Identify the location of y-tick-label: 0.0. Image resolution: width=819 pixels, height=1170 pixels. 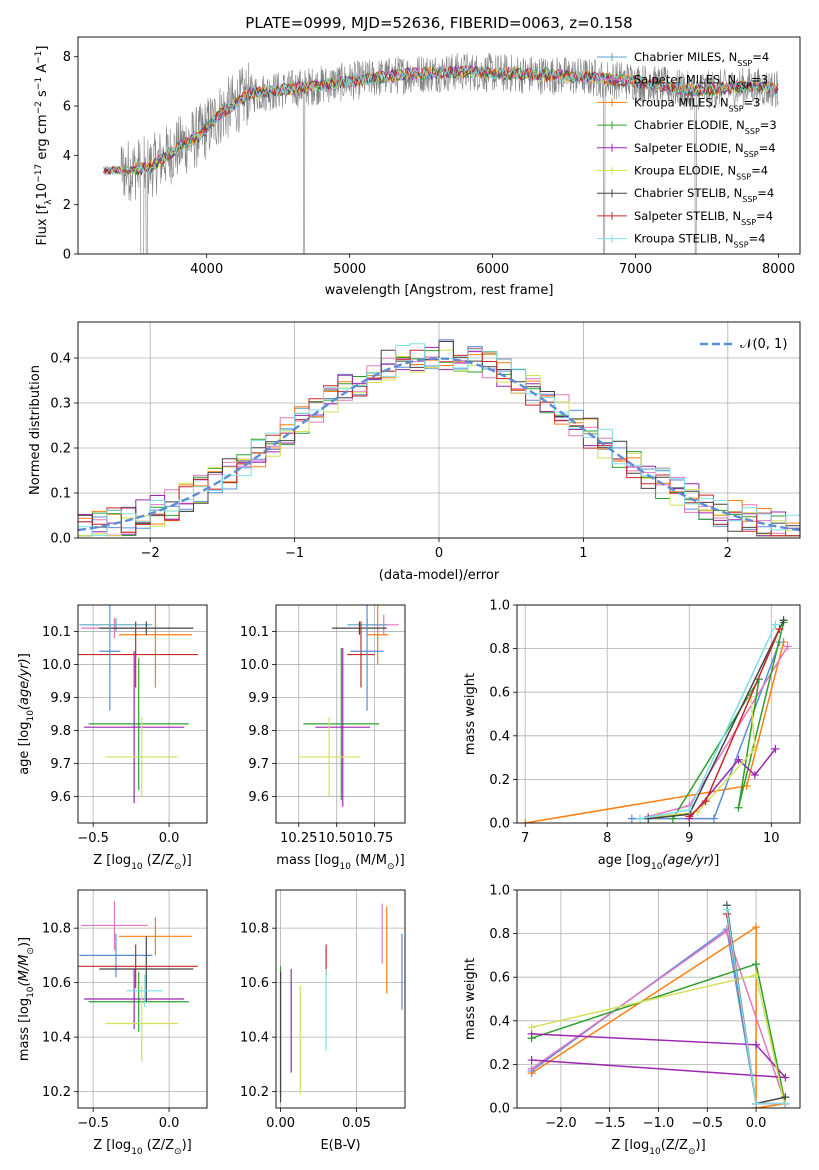
(60, 539).